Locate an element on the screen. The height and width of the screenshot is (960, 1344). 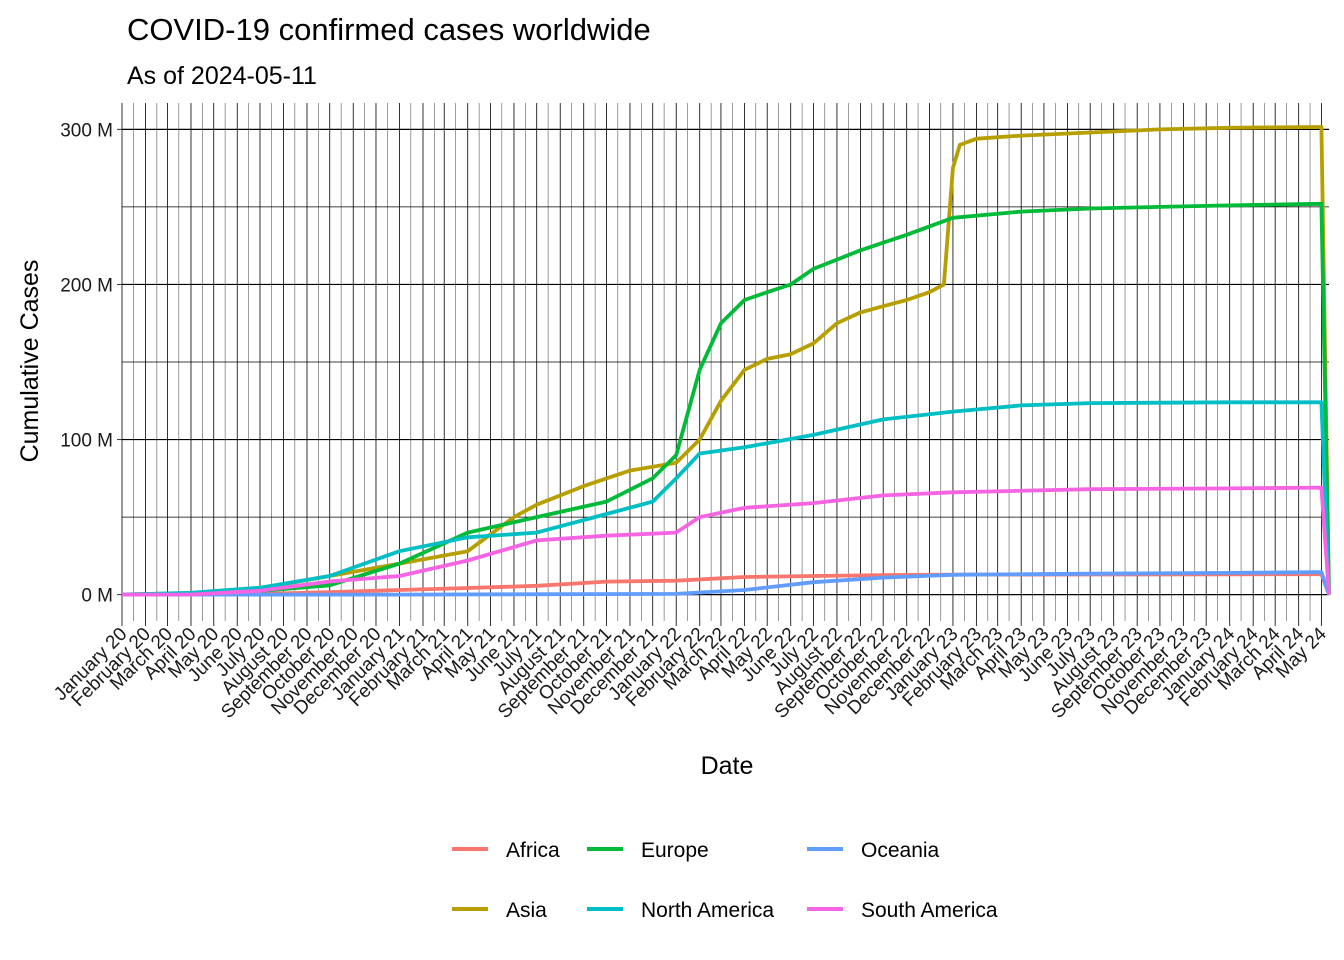
legend-label: Africa is located at coordinates (533, 850).